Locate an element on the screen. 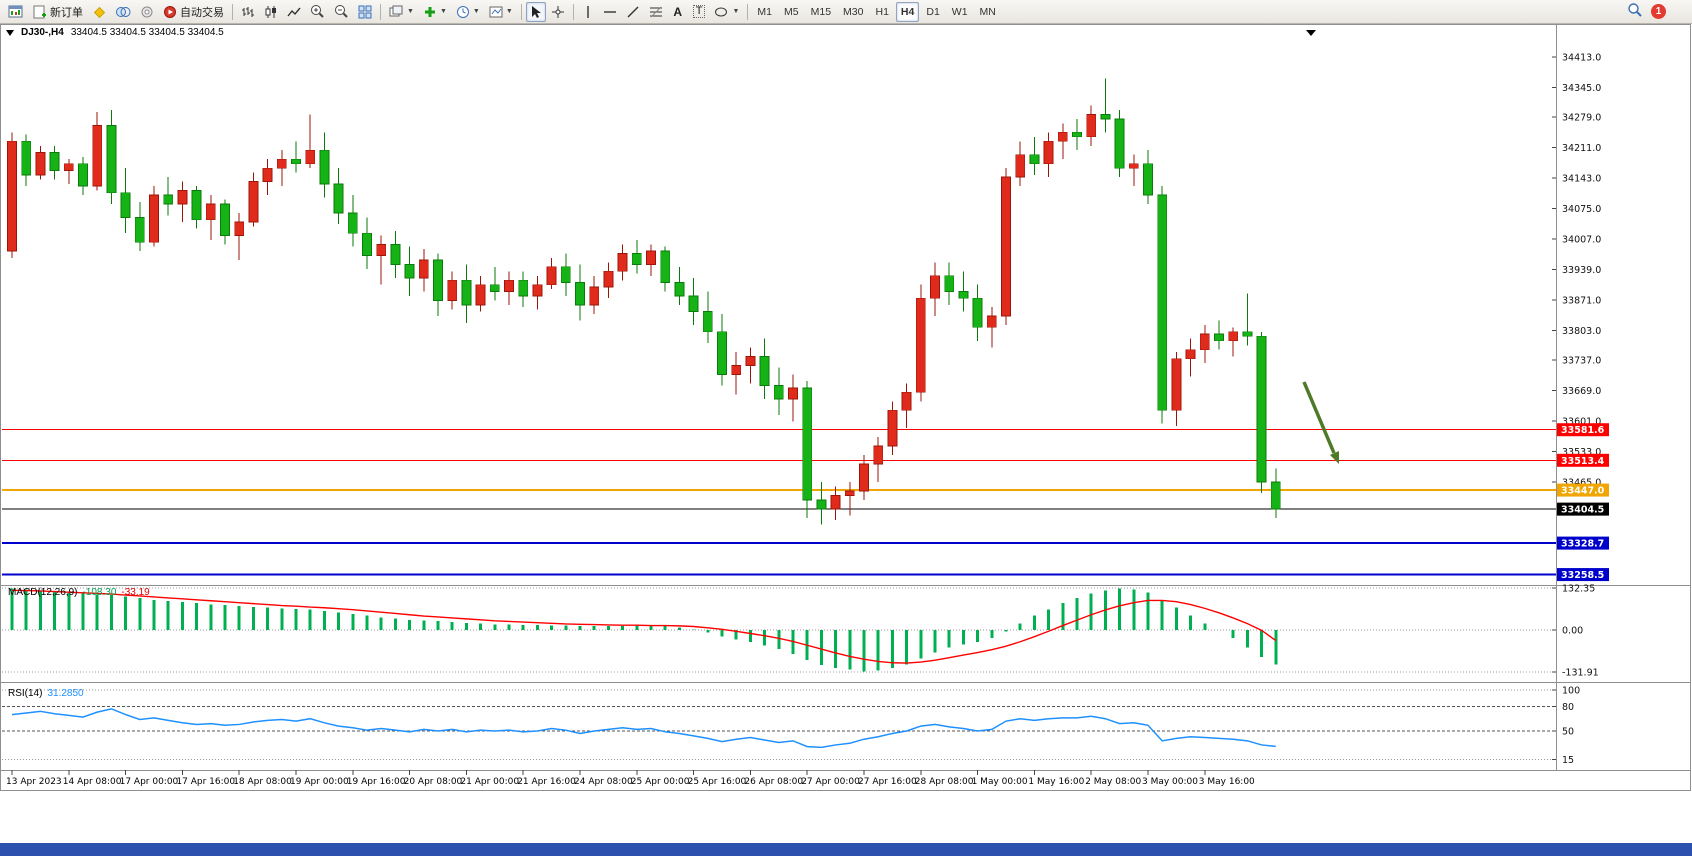 This screenshot has width=1692, height=856. svg-text: 33803.0 is located at coordinates (1581, 331).